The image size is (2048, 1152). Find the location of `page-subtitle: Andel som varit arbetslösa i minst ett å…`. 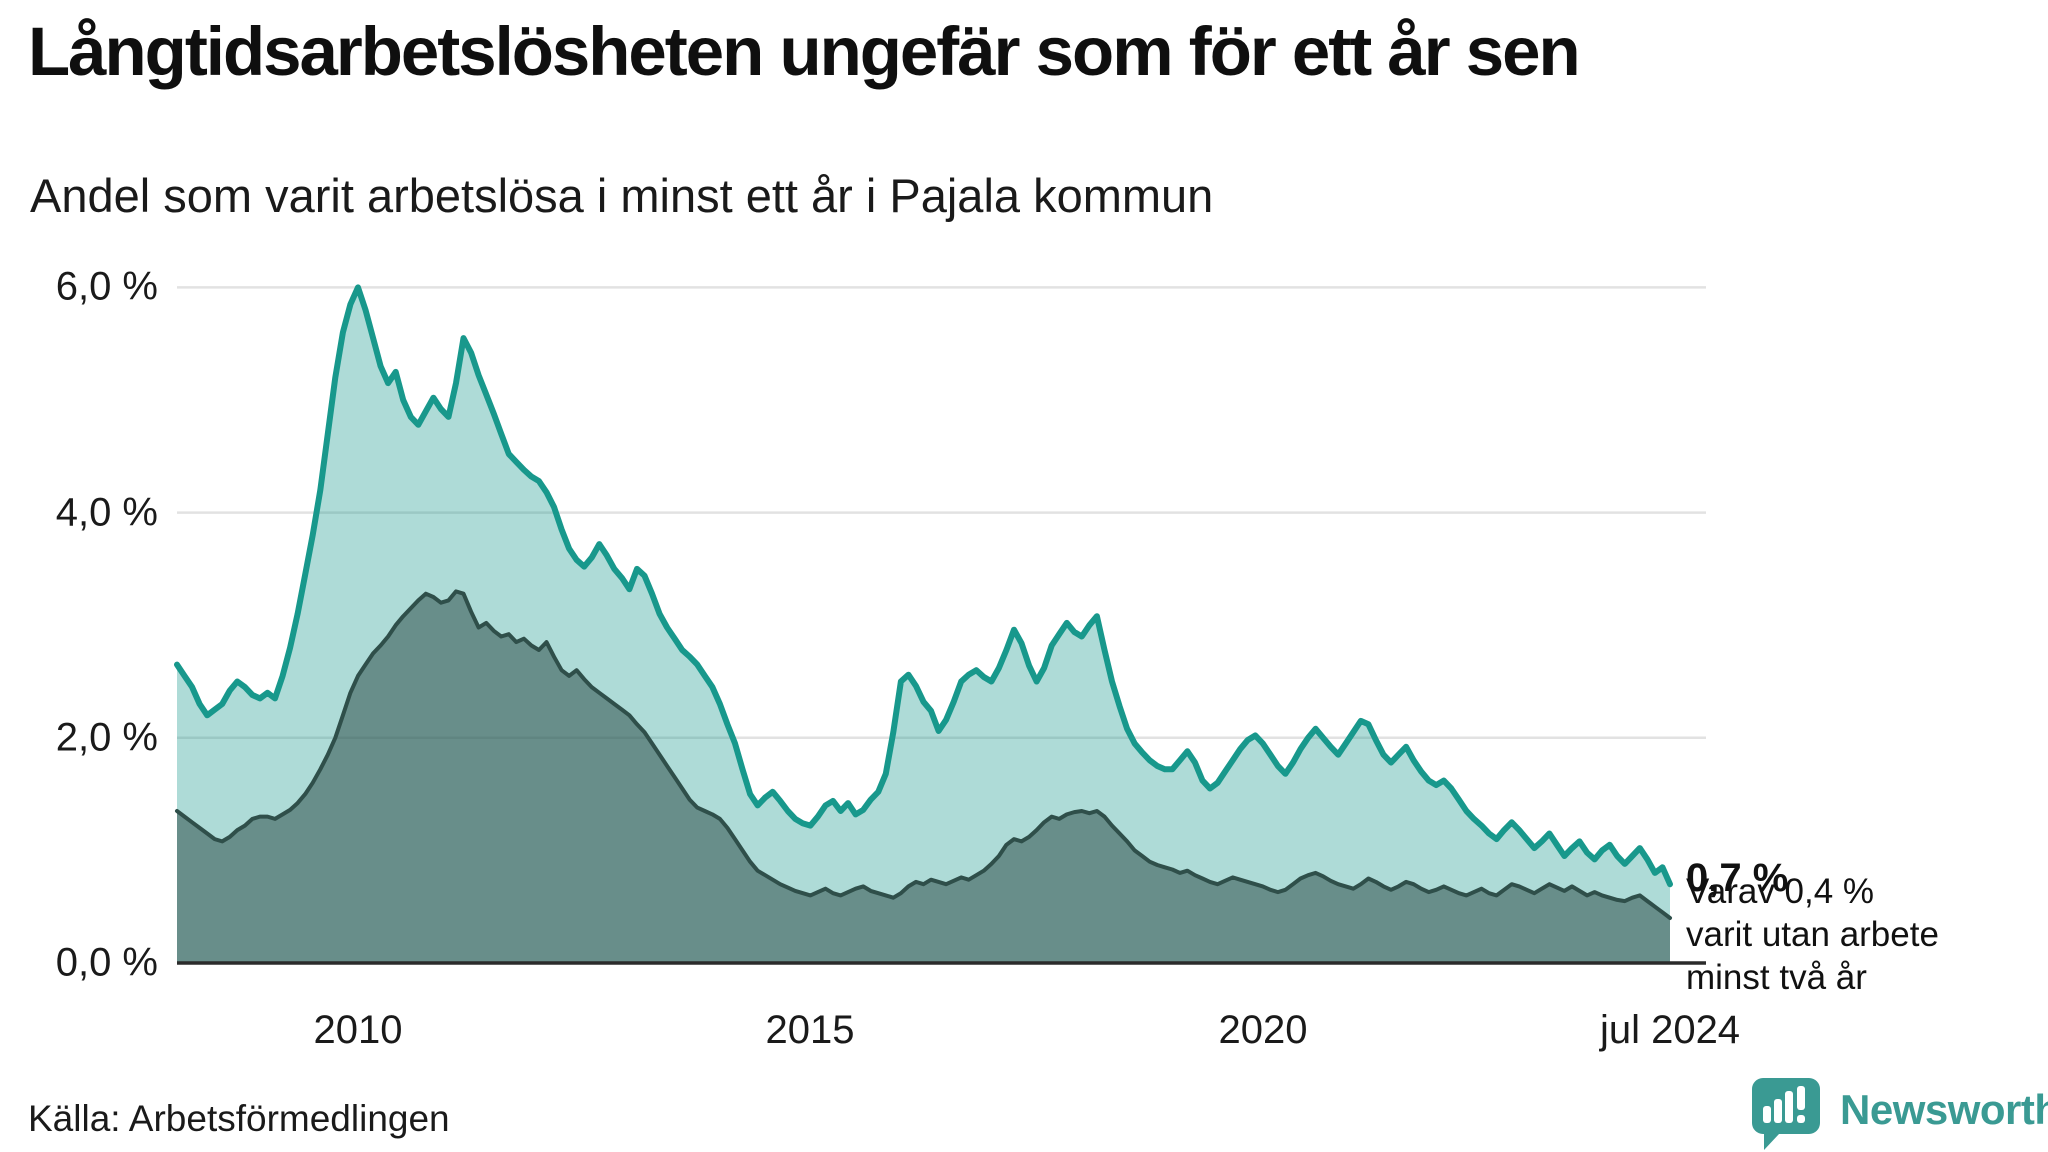

page-subtitle: Andel som varit arbetslösa i minst ett å… is located at coordinates (622, 195).